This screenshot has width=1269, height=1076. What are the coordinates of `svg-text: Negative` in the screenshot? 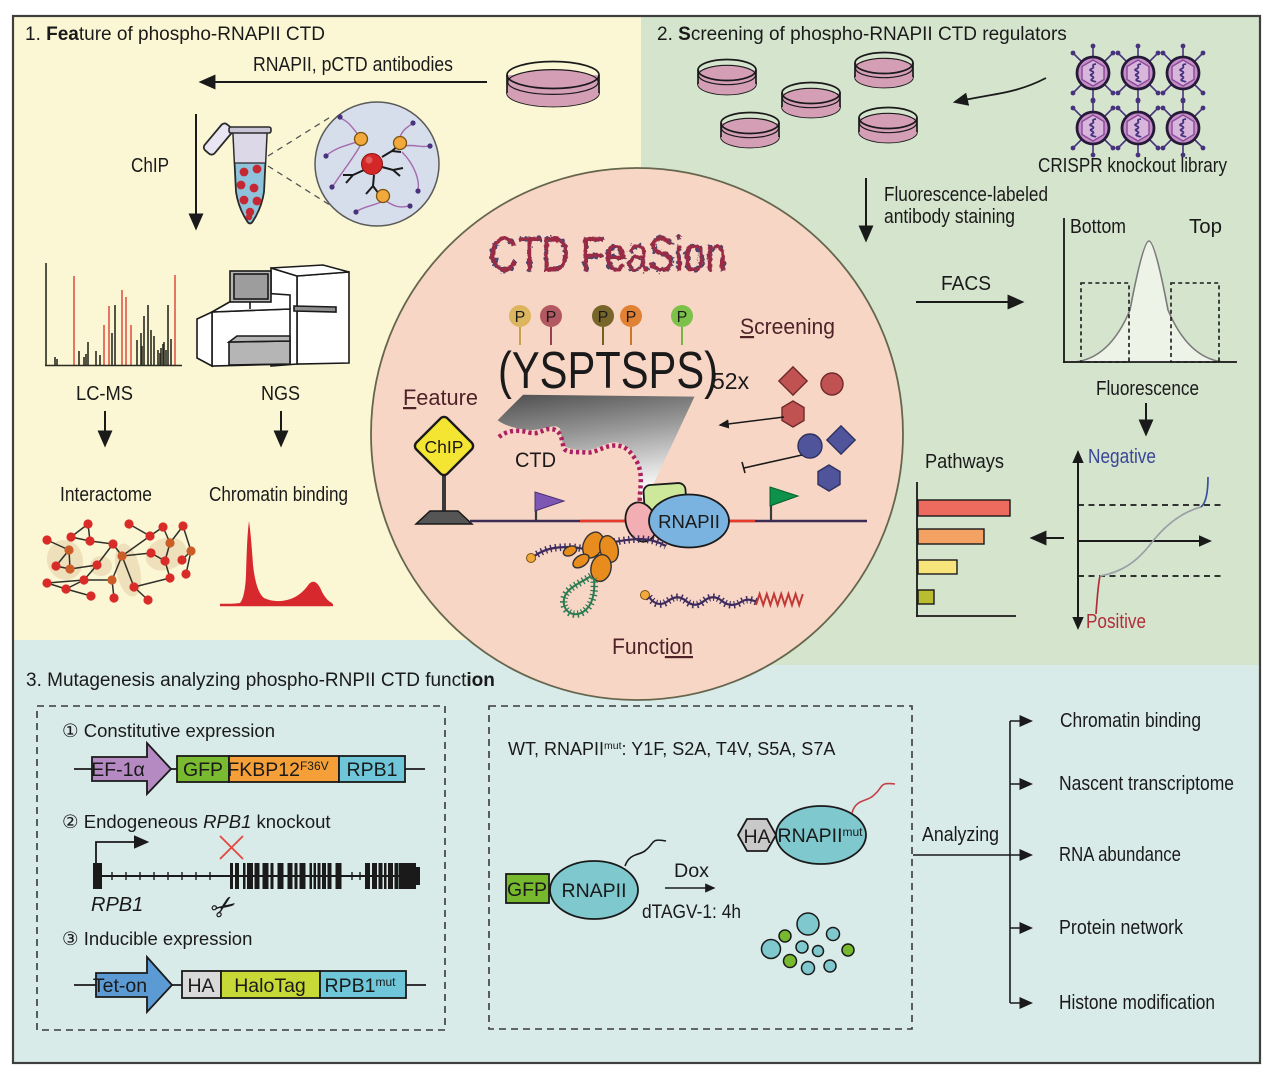 It's located at (1122, 457).